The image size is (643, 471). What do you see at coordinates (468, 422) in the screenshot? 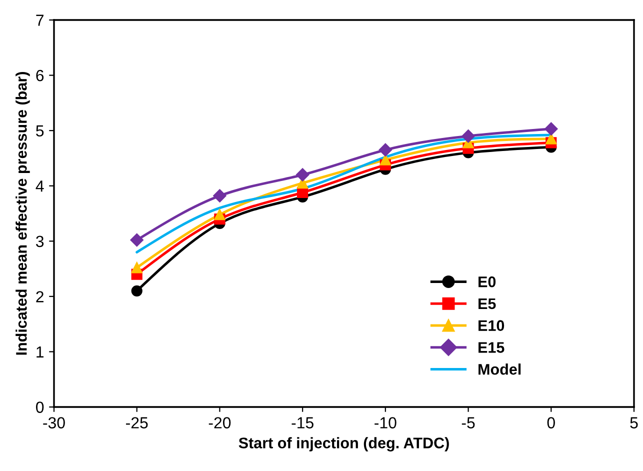
I see `x-tick-label: -5` at bounding box center [468, 422].